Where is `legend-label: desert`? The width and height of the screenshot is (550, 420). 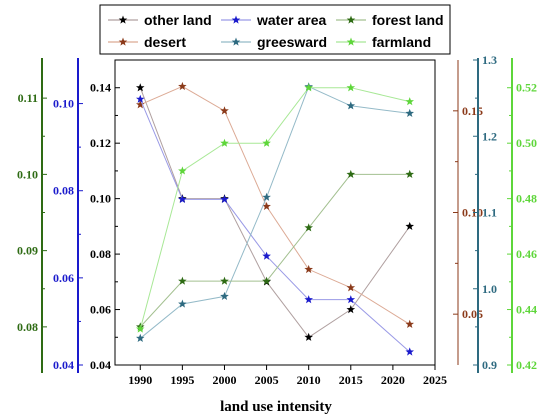 legend-label: desert is located at coordinates (165, 42).